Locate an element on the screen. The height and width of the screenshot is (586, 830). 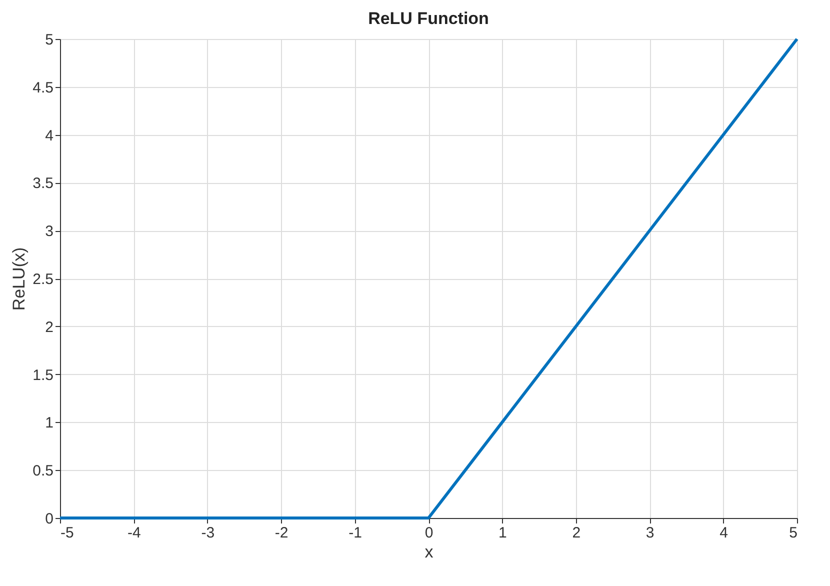
y-tick-label: 5 is located at coordinates (49, 40).